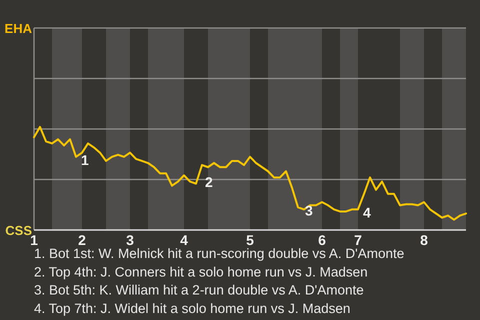  I want to click on text: CSS, so click(18, 230).